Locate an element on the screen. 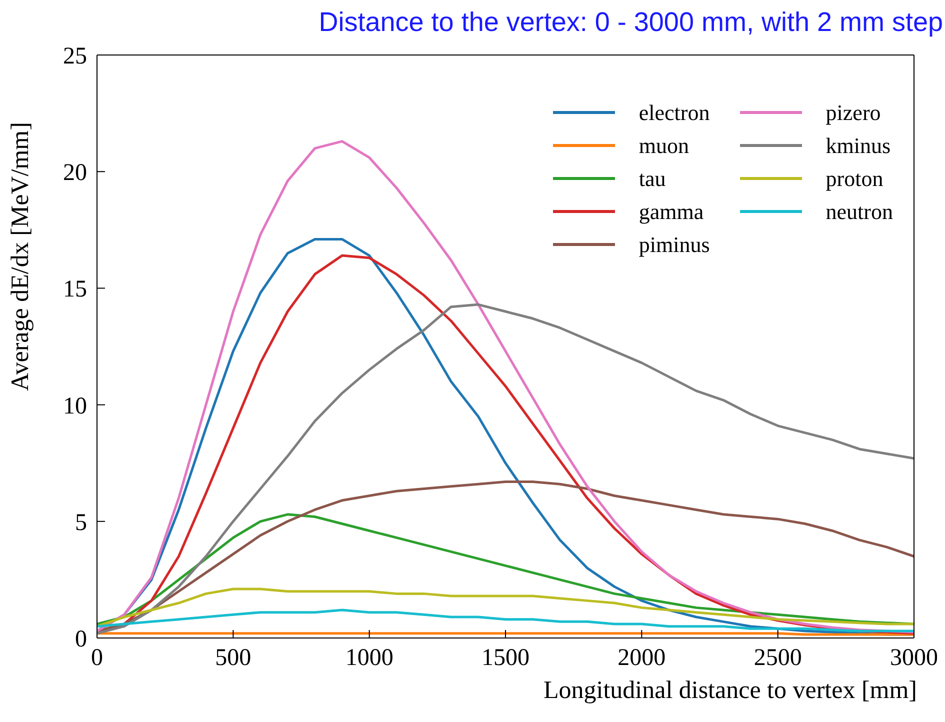  x-tick-label: 0 is located at coordinates (97, 658).